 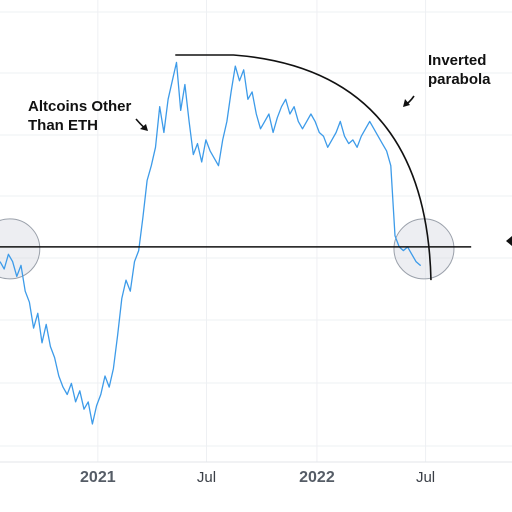 What do you see at coordinates (509, 241) in the screenshot?
I see `arrow-right-edge-icon` at bounding box center [509, 241].